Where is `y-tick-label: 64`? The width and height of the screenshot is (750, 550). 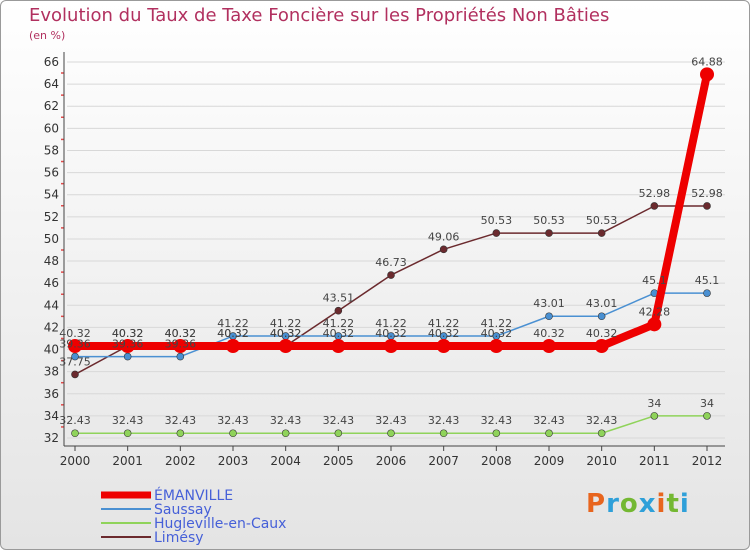 y-tick-label: 64 is located at coordinates (51, 84).